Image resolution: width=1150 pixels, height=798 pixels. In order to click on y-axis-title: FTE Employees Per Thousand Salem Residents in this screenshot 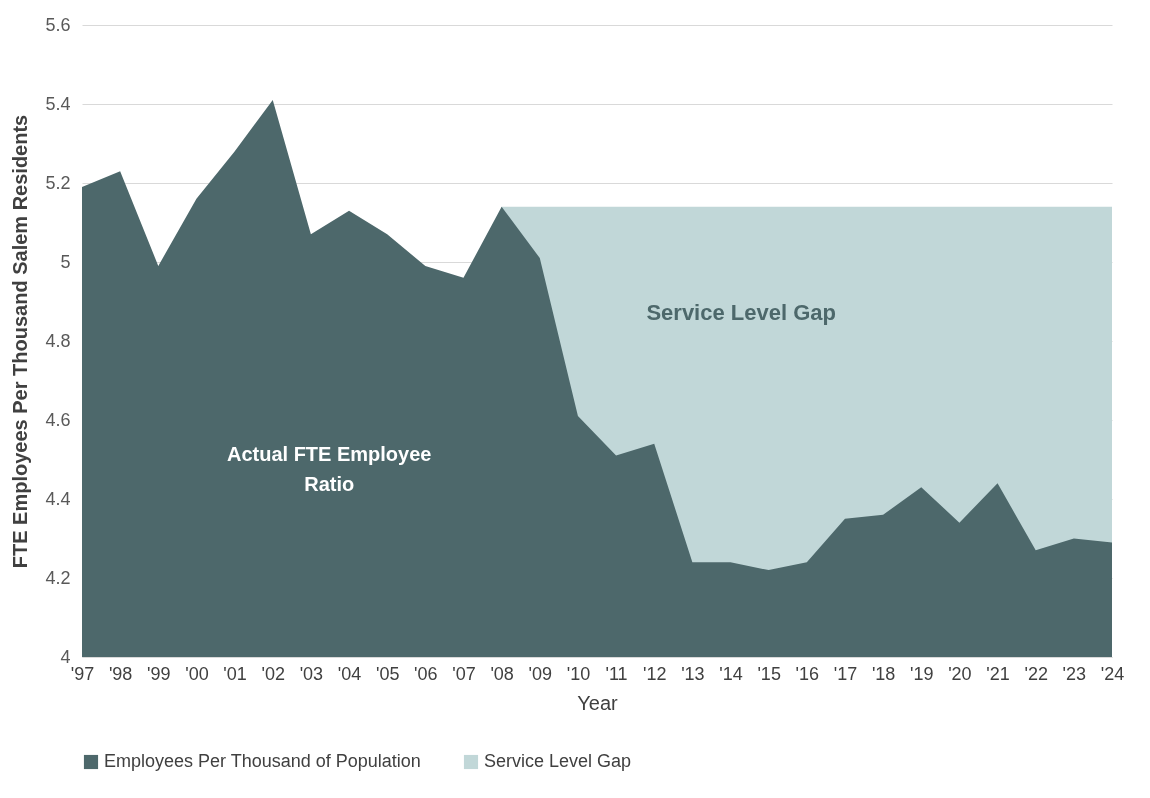, I will do `click(20, 341)`.